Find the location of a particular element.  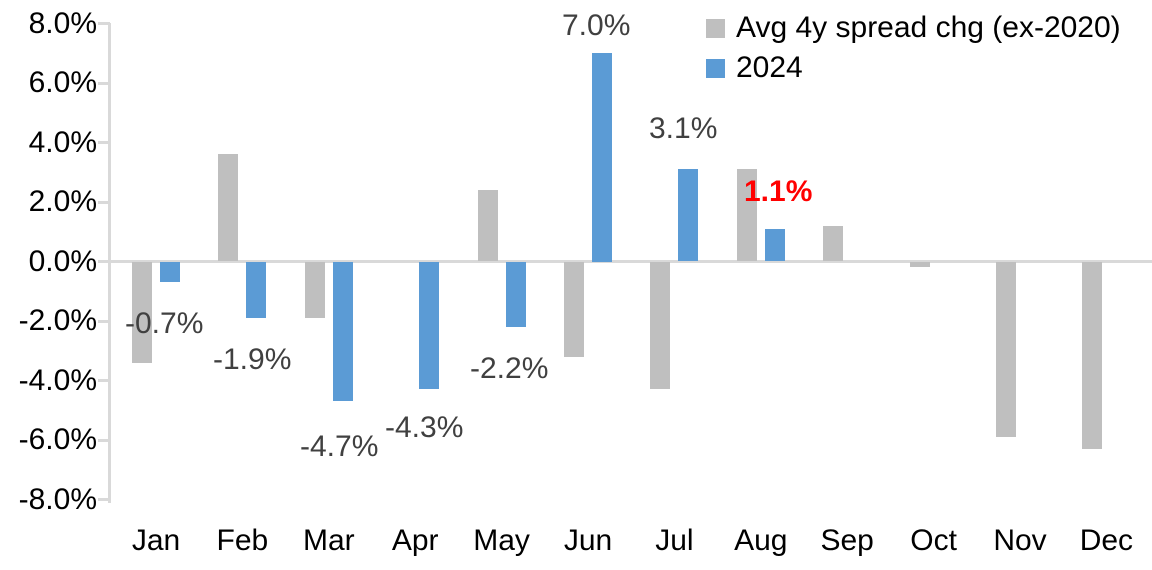

bar-avg-feb is located at coordinates (228, 208).